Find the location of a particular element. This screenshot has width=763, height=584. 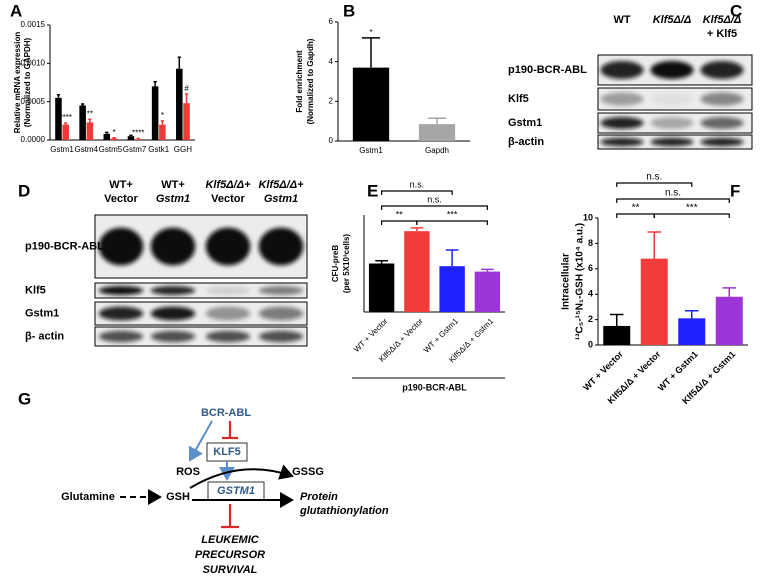

x-tick-label: Gstm5 is located at coordinates (111, 149).